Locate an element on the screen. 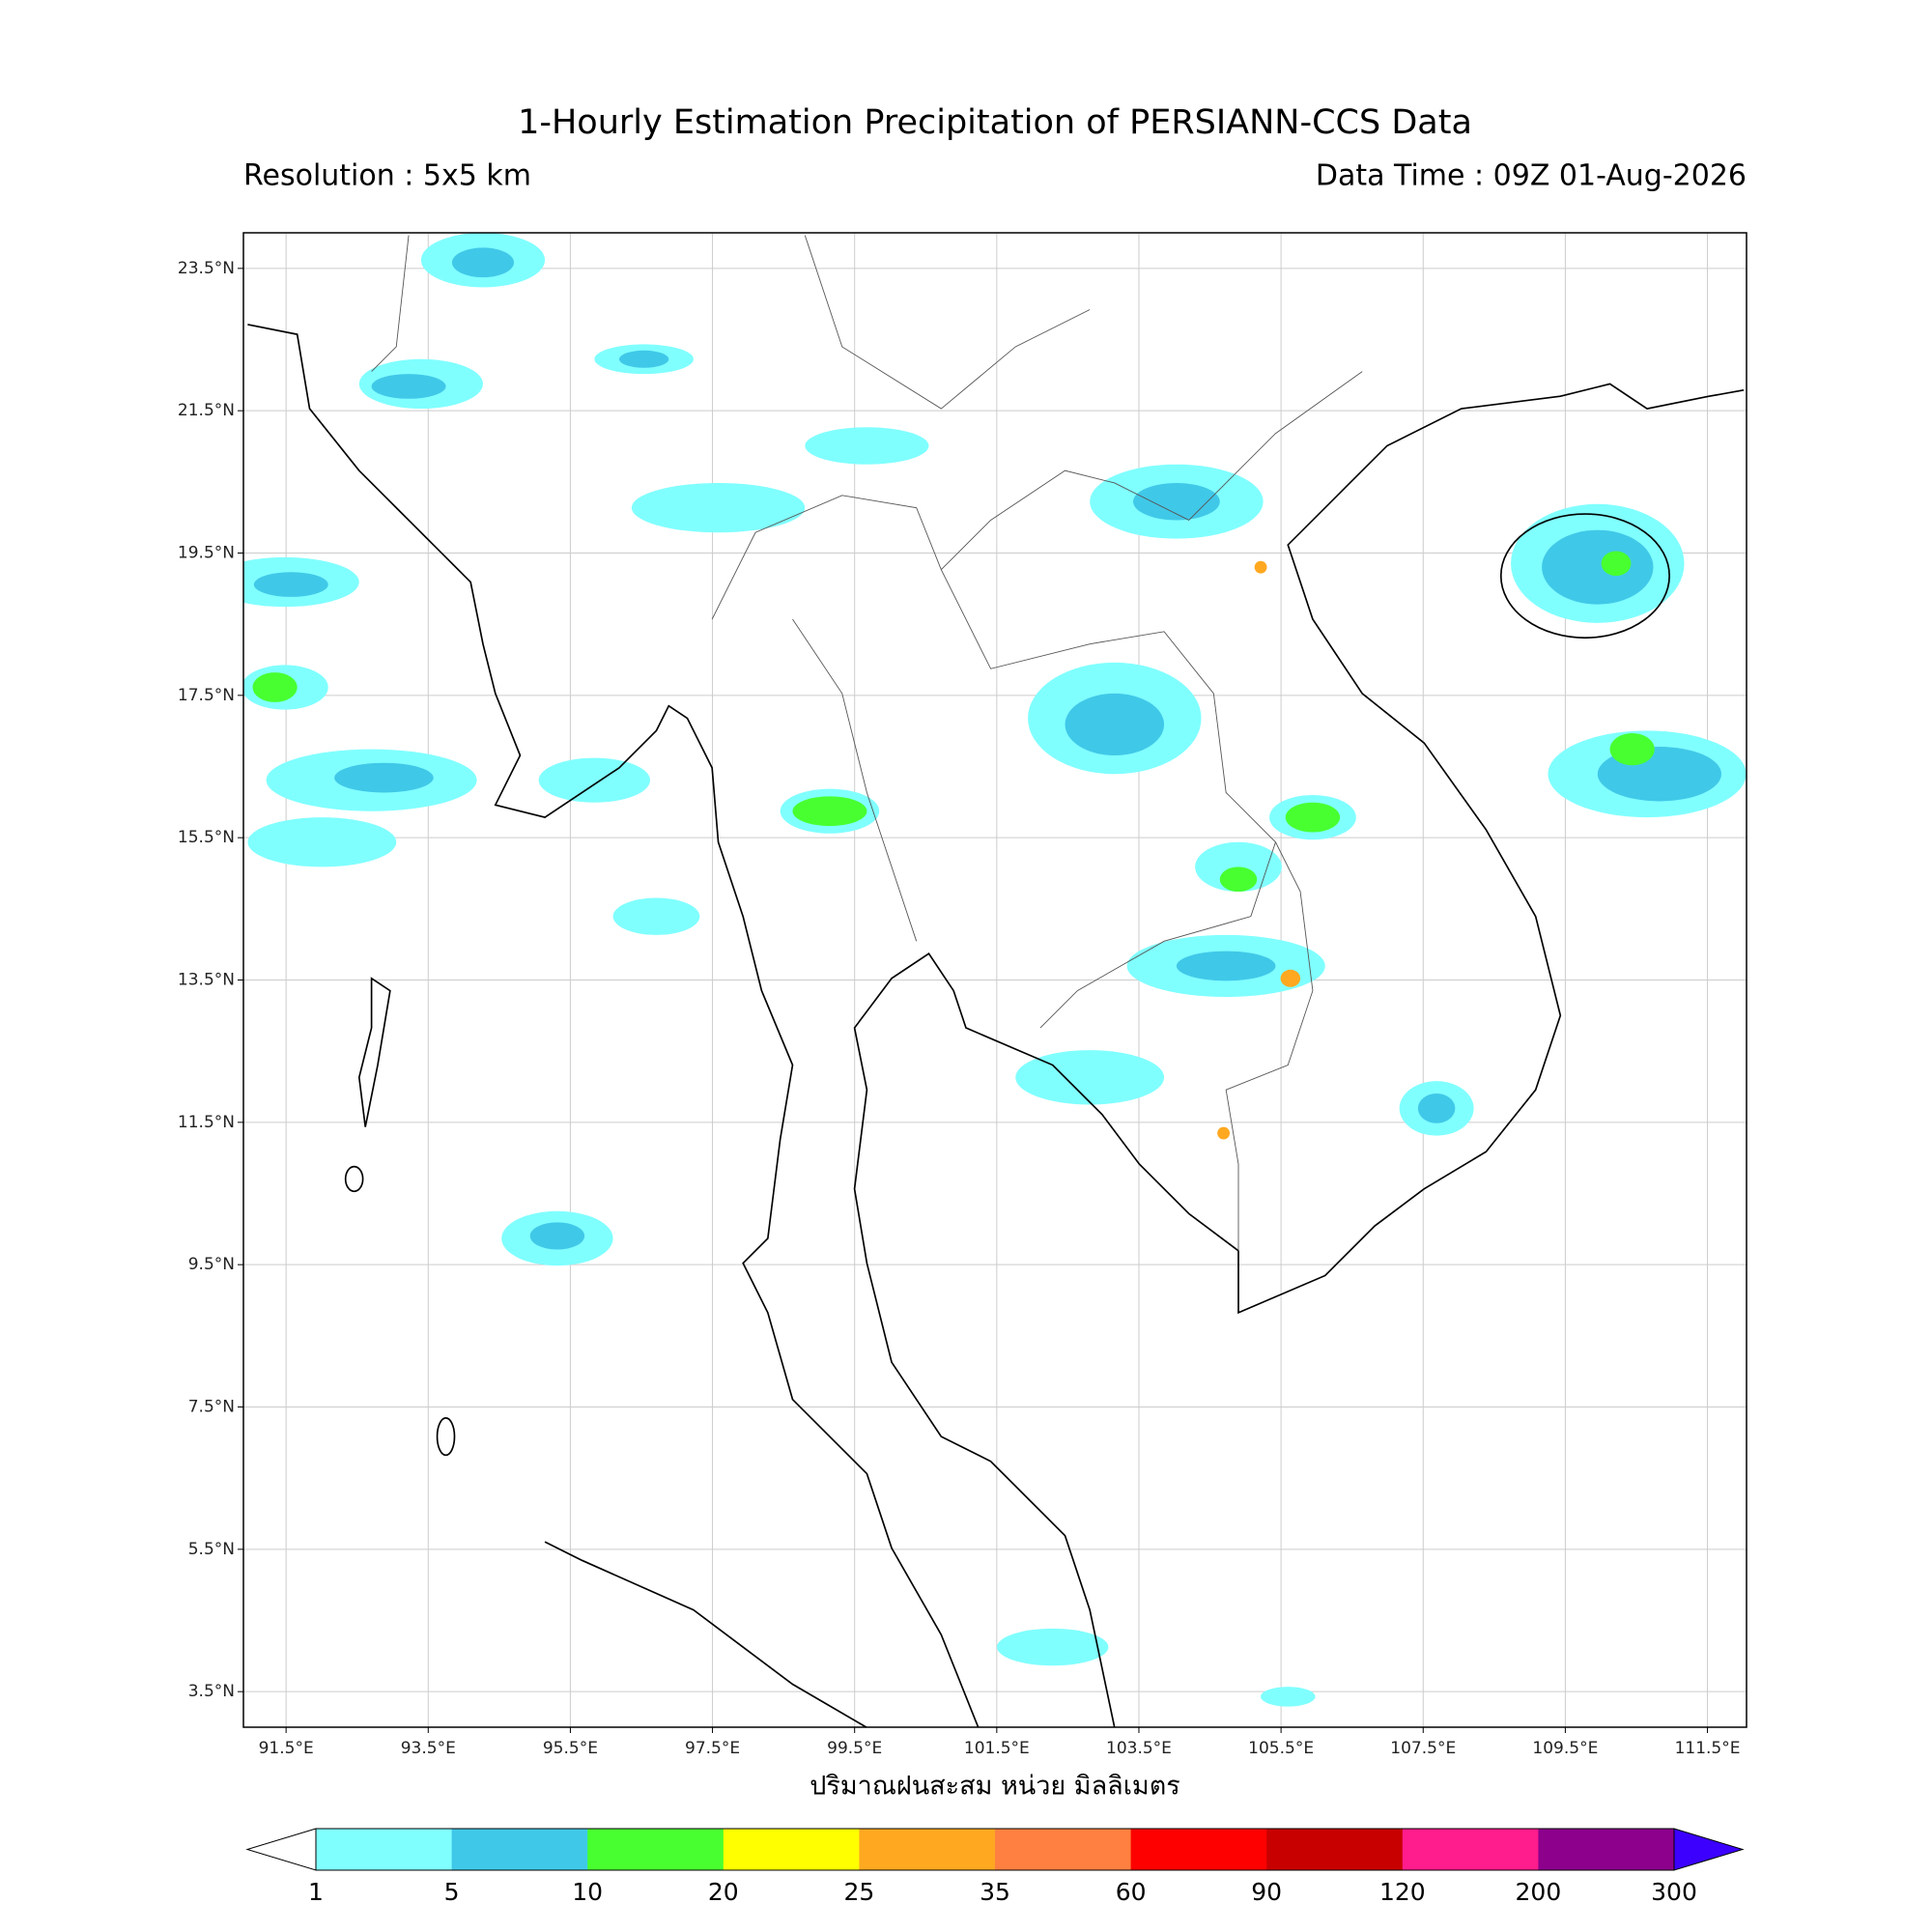  x-tick-label: 109.5°E is located at coordinates (1565, 1748).